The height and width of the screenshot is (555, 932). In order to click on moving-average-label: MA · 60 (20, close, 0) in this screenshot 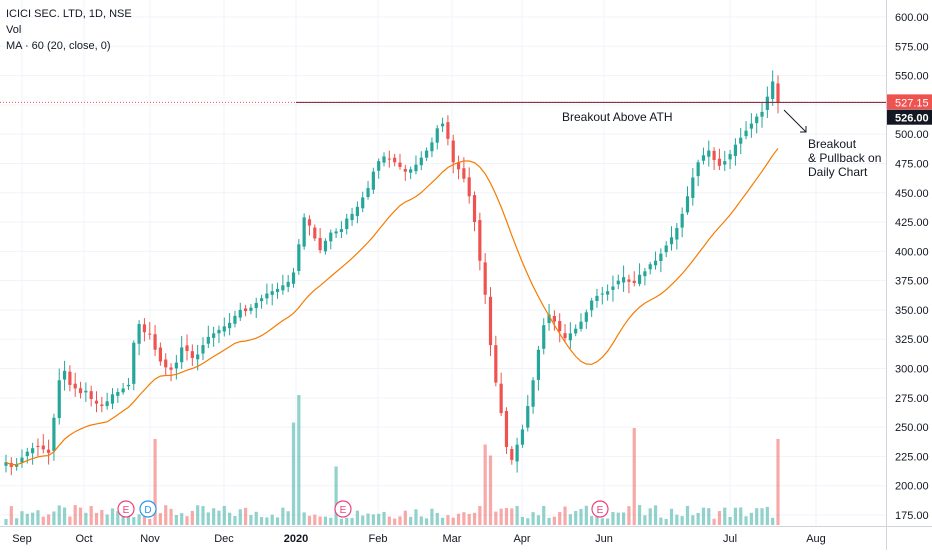, I will do `click(58, 46)`.